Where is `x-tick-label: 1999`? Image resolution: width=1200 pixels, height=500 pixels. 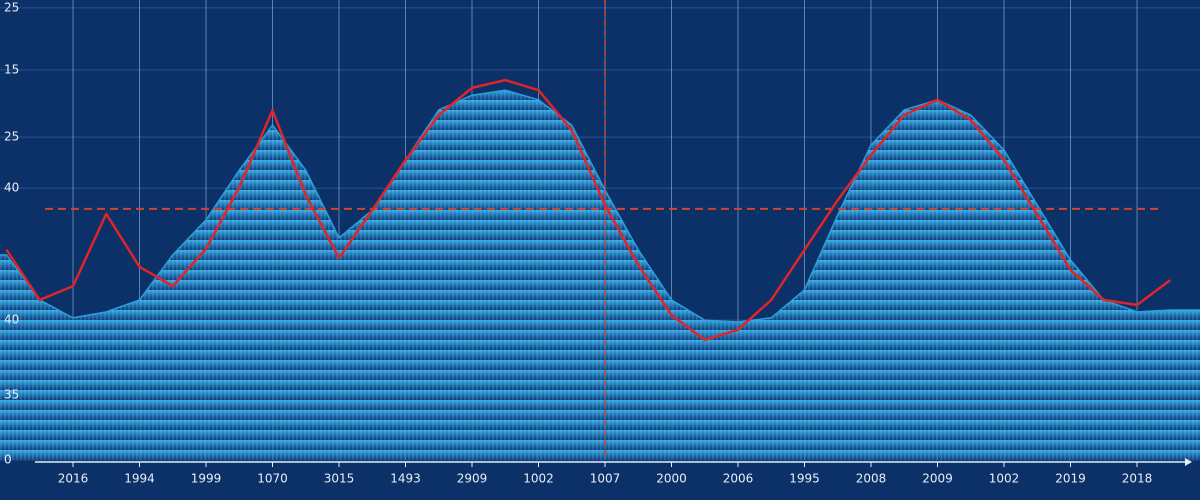 x-tick-label: 1999 is located at coordinates (206, 479).